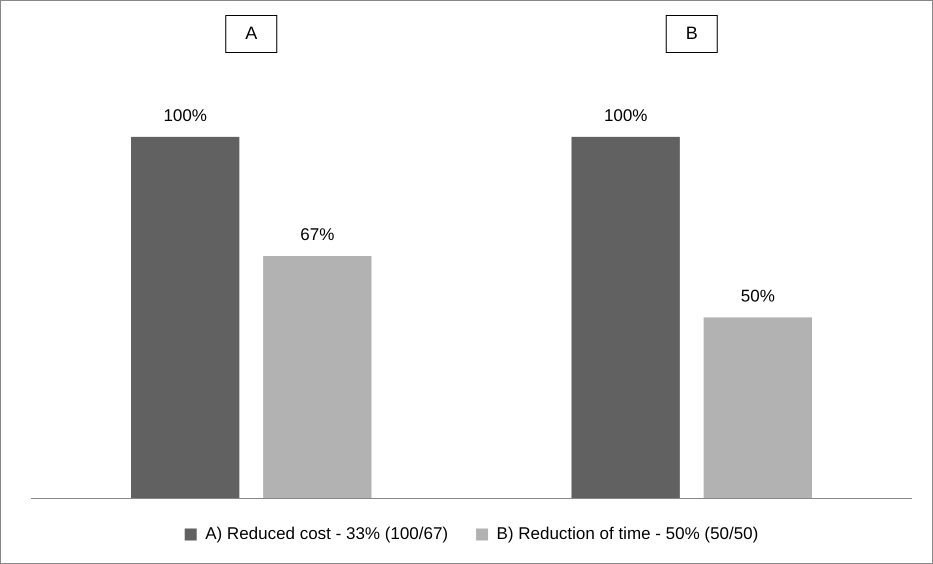  Describe the element at coordinates (757, 296) in the screenshot. I see `data-label: 50%` at that location.